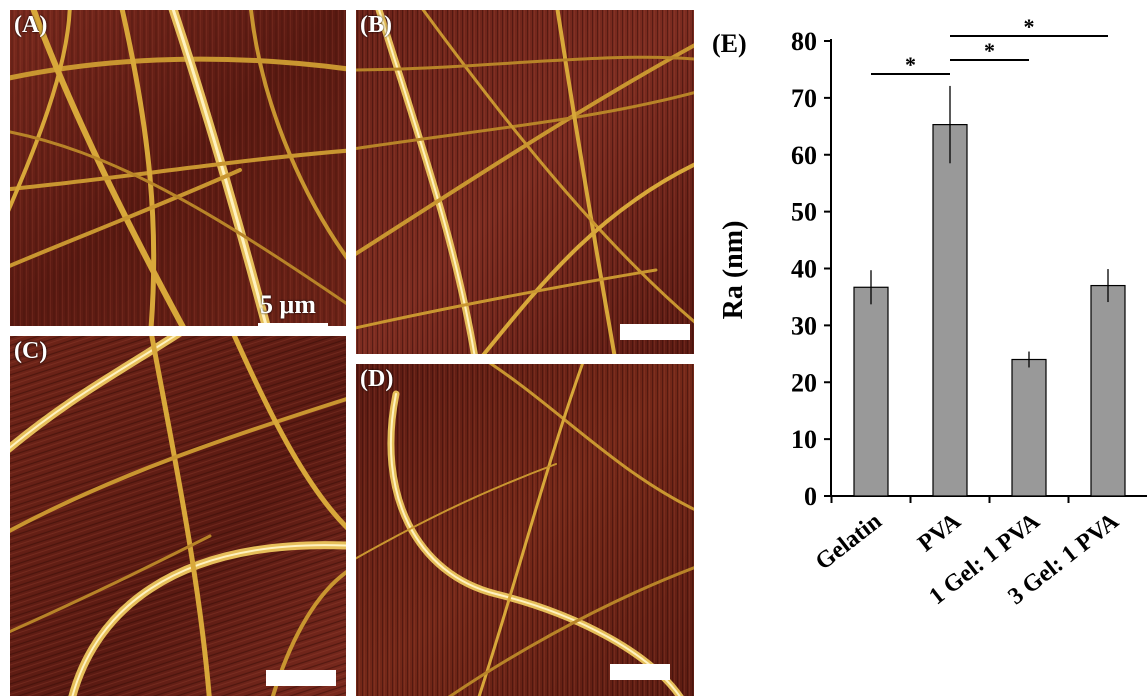 The image size is (1147, 696). What do you see at coordinates (804, 325) in the screenshot?
I see `y-tick-label: 30` at bounding box center [804, 325].